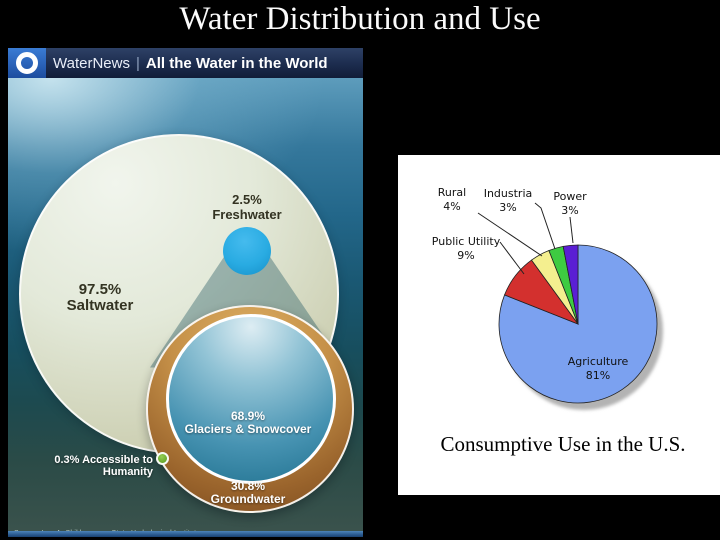 This screenshot has width=720, height=540. I want to click on freshwater-label: 2.5% Freshwater, so click(247, 207).